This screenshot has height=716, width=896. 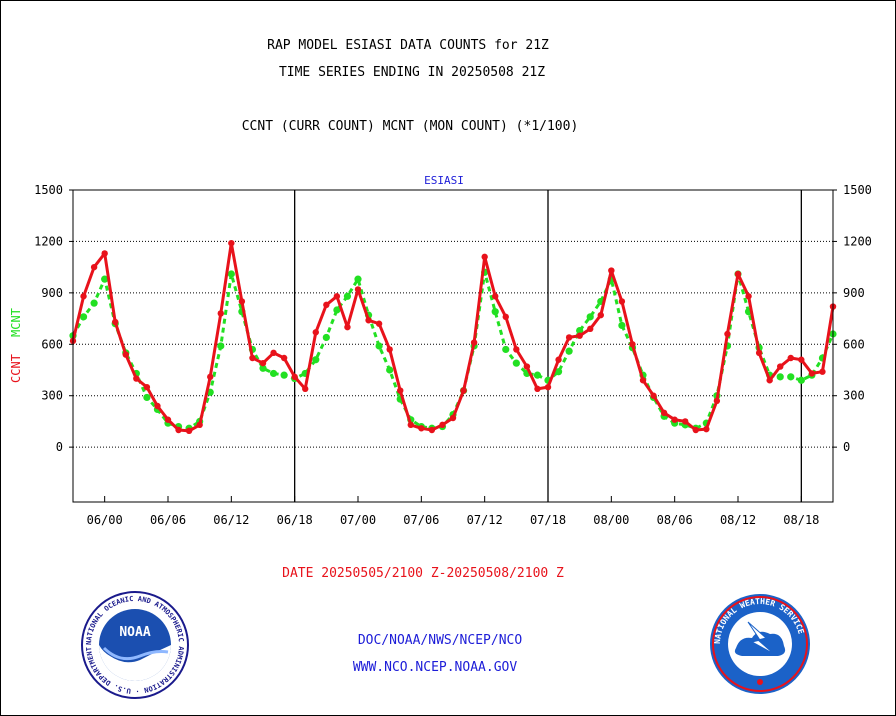 What do you see at coordinates (857, 241) in the screenshot?
I see `y-tick-label-right: 1200` at bounding box center [857, 241].